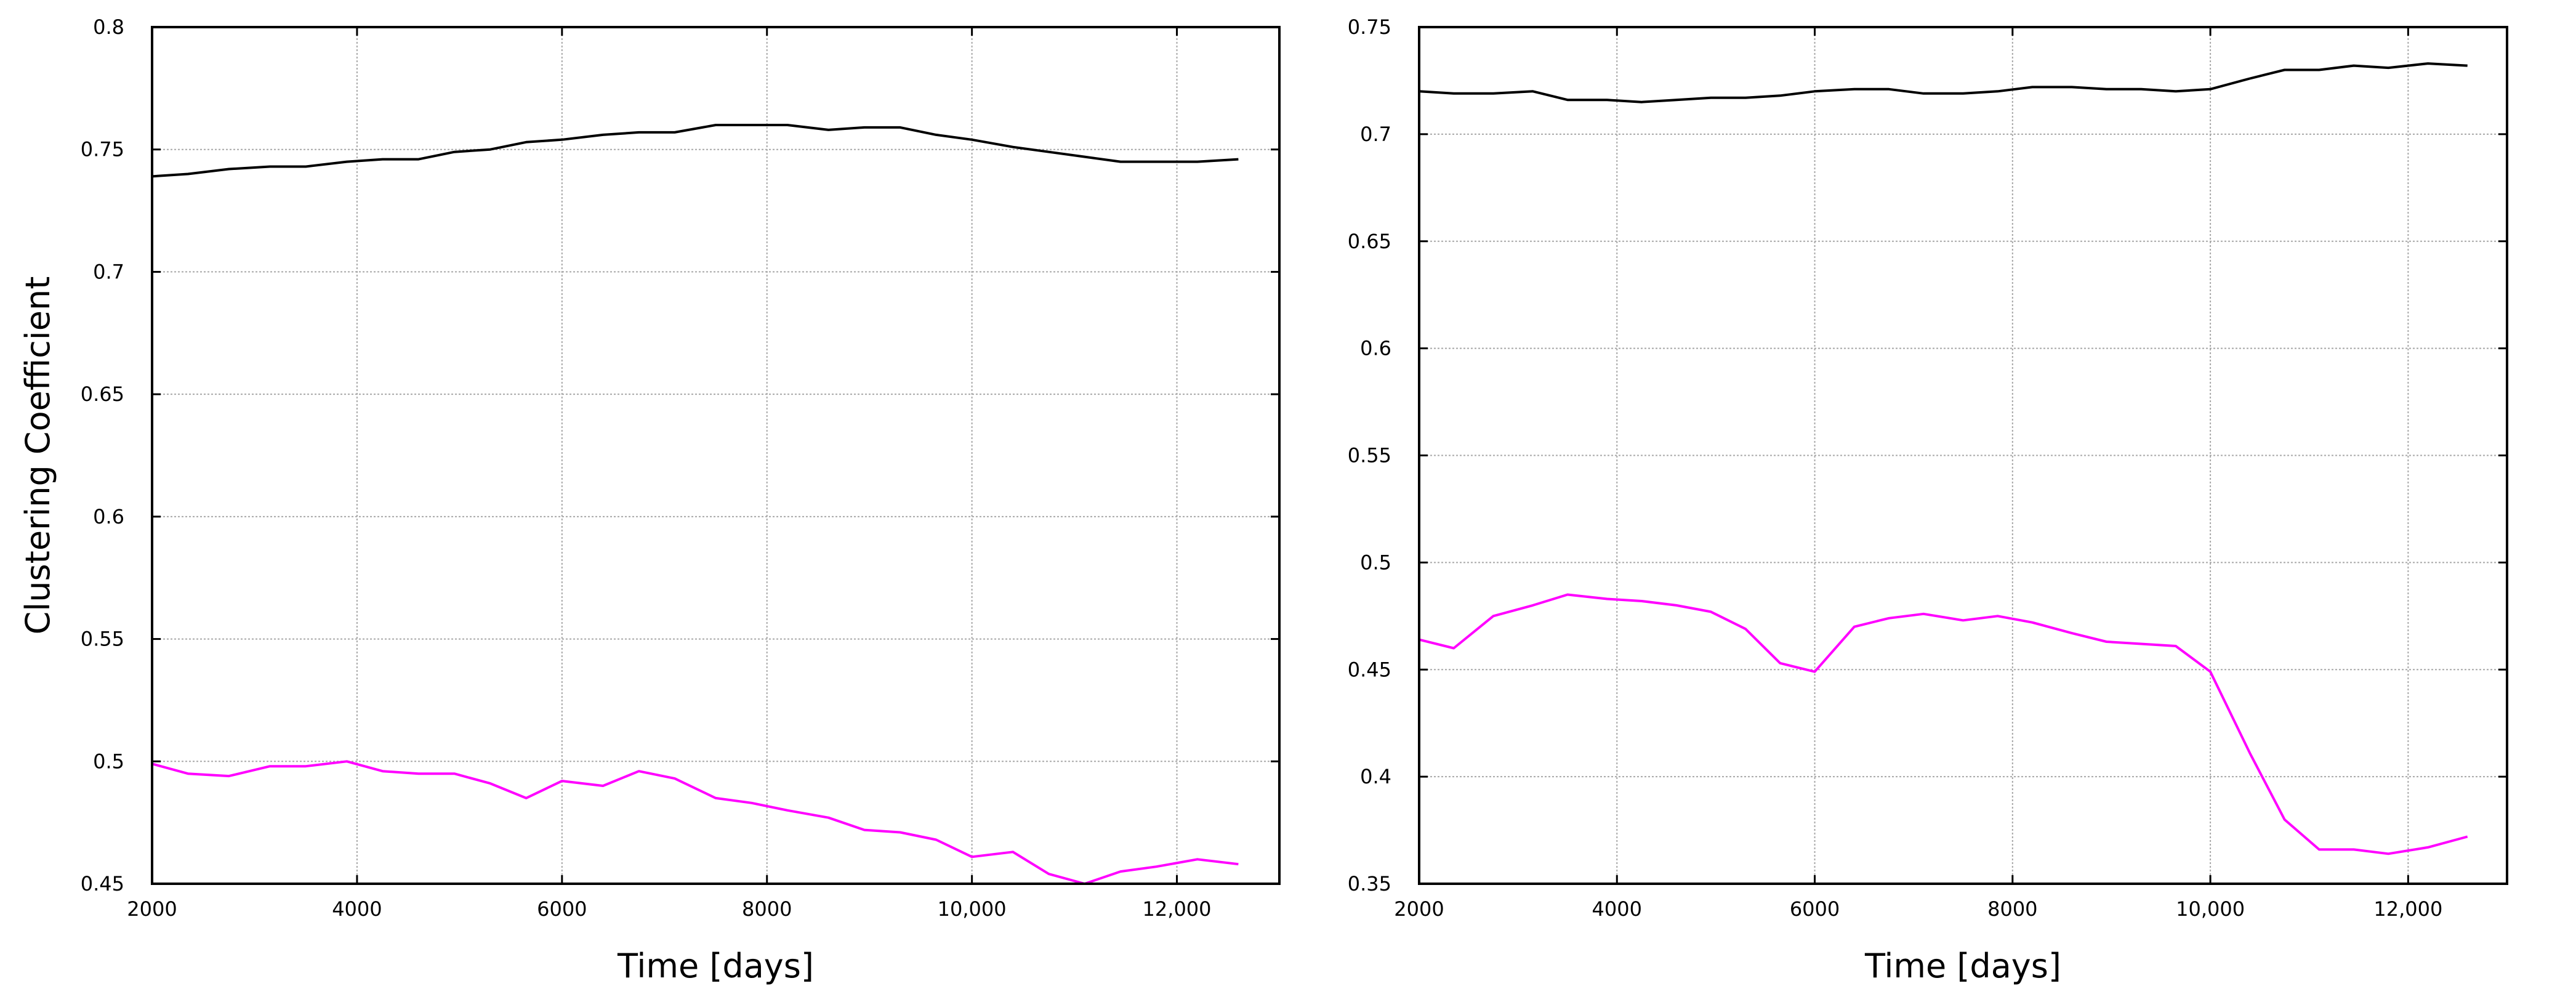 The height and width of the screenshot is (1002, 2576). Describe the element at coordinates (102, 149) in the screenshot. I see `left-y-tick-label: 0.75` at that location.